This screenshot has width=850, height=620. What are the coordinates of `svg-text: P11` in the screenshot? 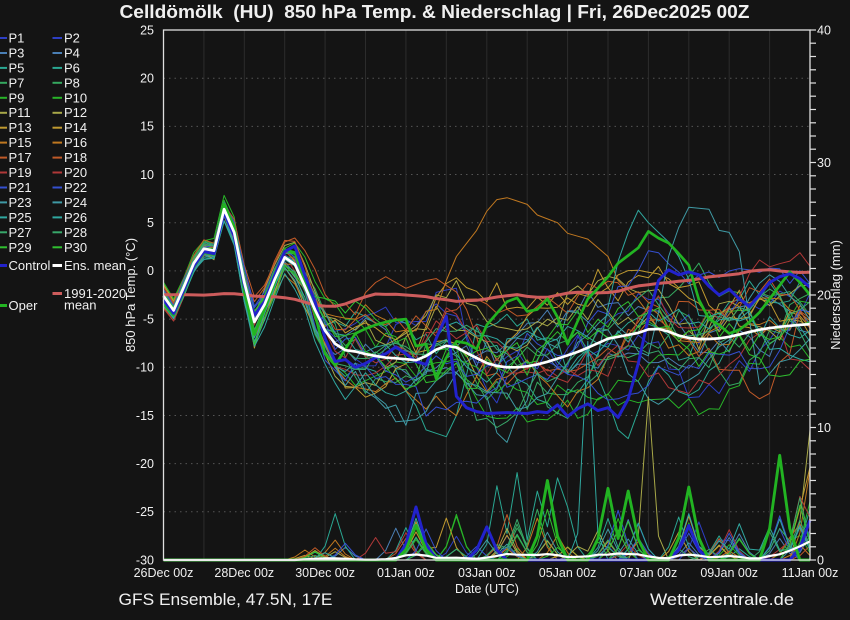 It's located at (20, 112).